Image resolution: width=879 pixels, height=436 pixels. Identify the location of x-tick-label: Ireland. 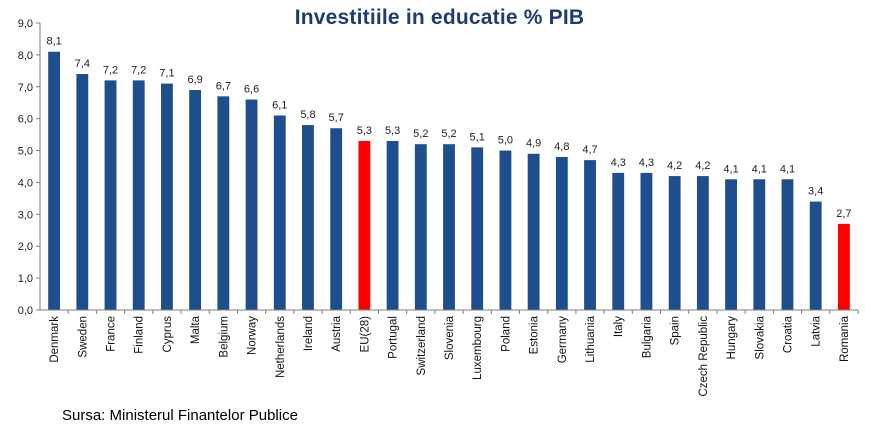
(309, 333).